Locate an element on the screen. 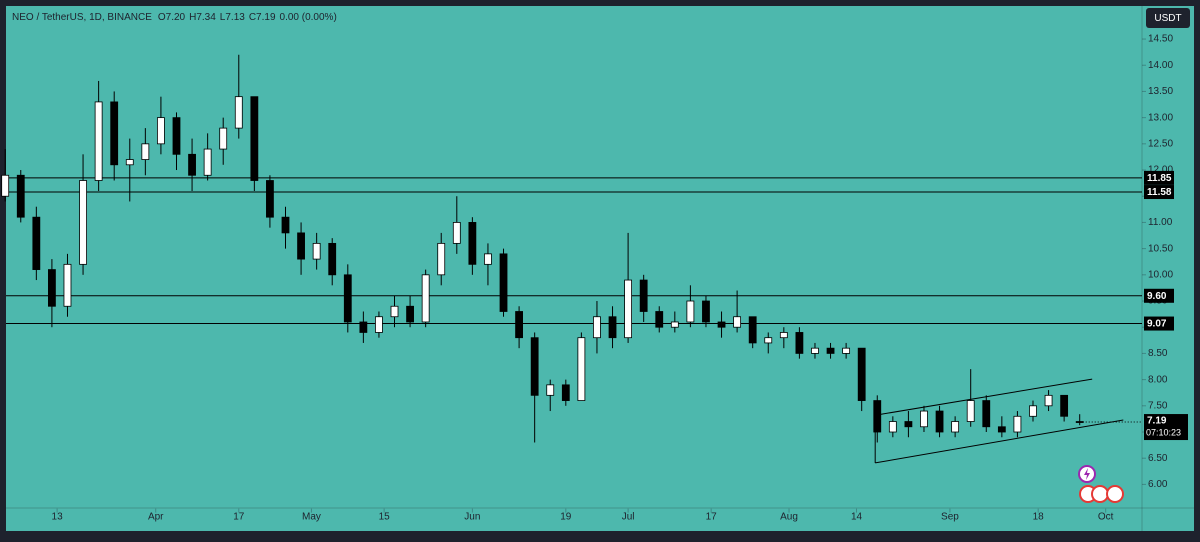 The image size is (1200, 542). y-tick-label: 13.50 is located at coordinates (1160, 91).